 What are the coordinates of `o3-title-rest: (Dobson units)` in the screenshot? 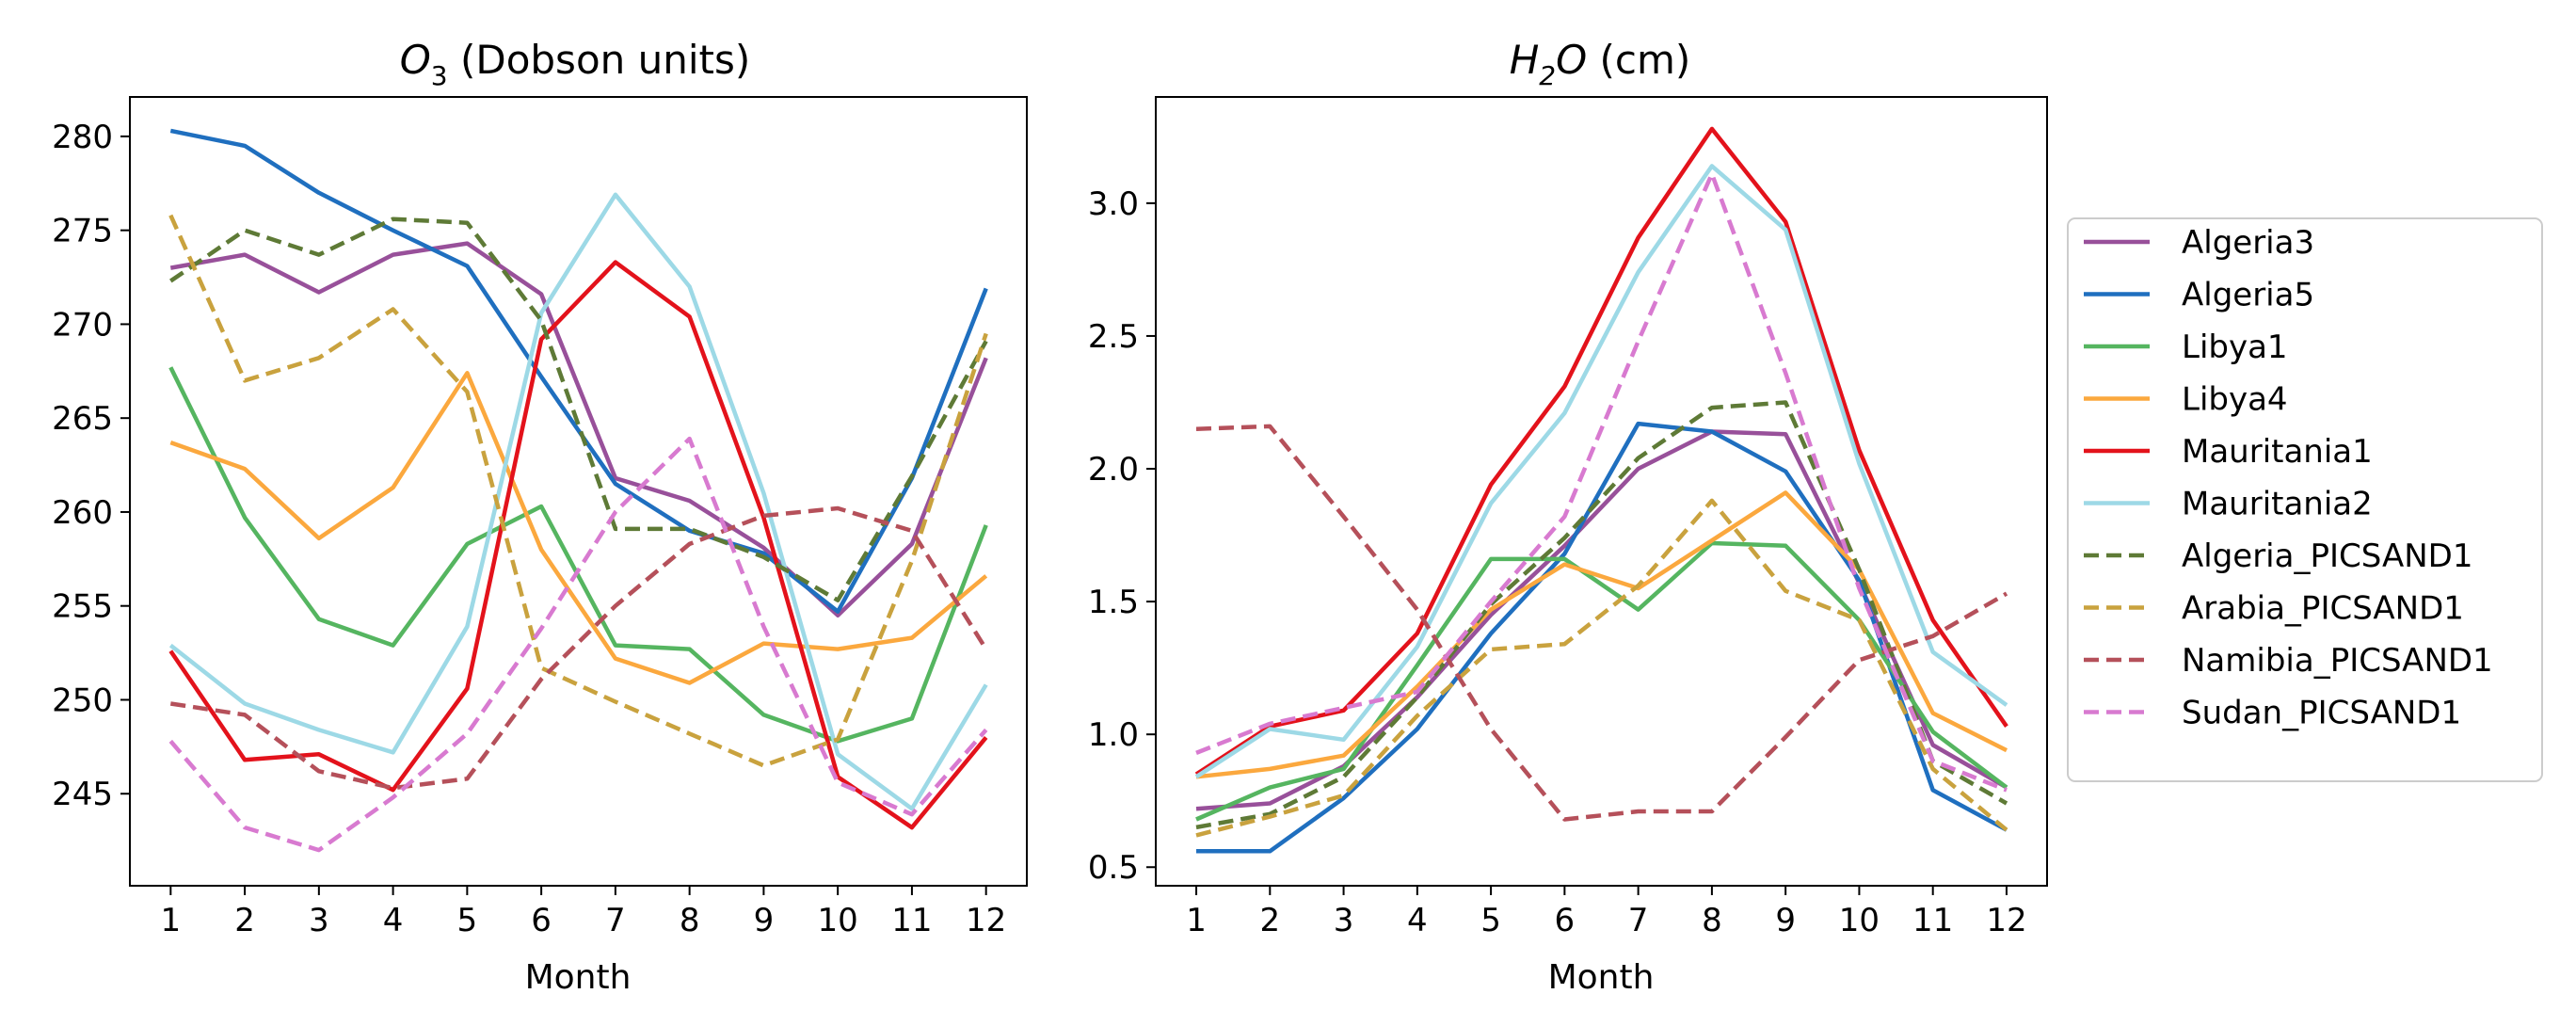 It's located at (599, 60).